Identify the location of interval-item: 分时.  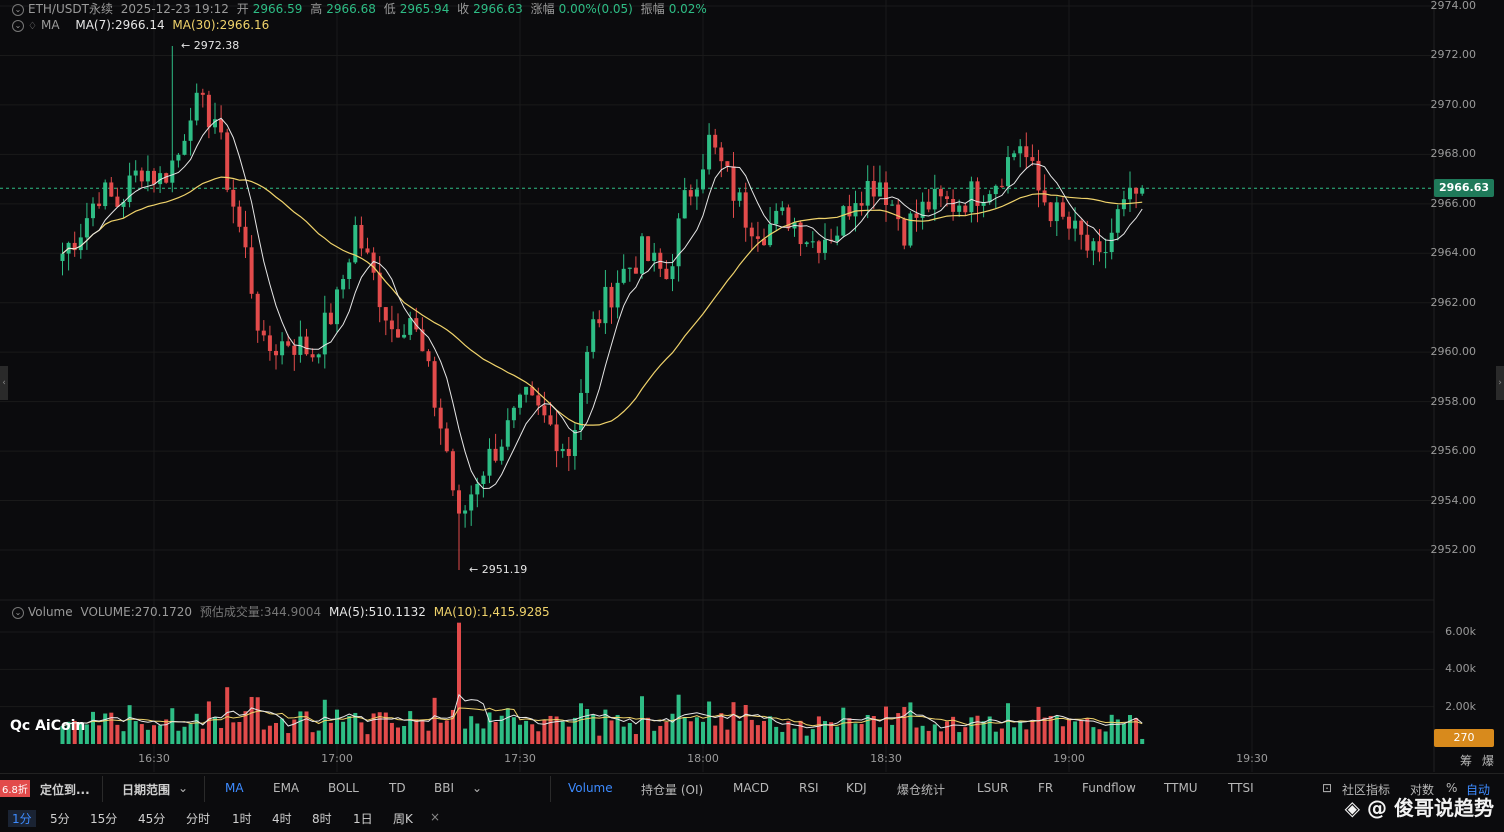
(198, 819).